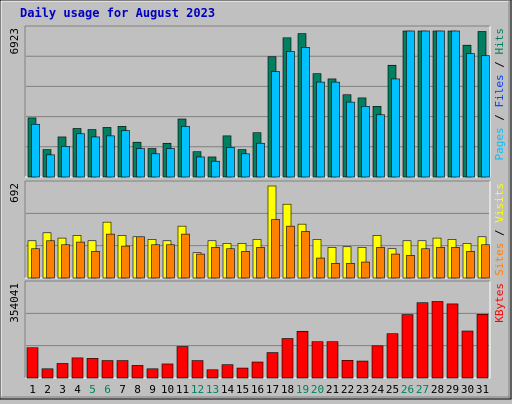  I want to click on x-tick-label: 25, so click(392, 389).